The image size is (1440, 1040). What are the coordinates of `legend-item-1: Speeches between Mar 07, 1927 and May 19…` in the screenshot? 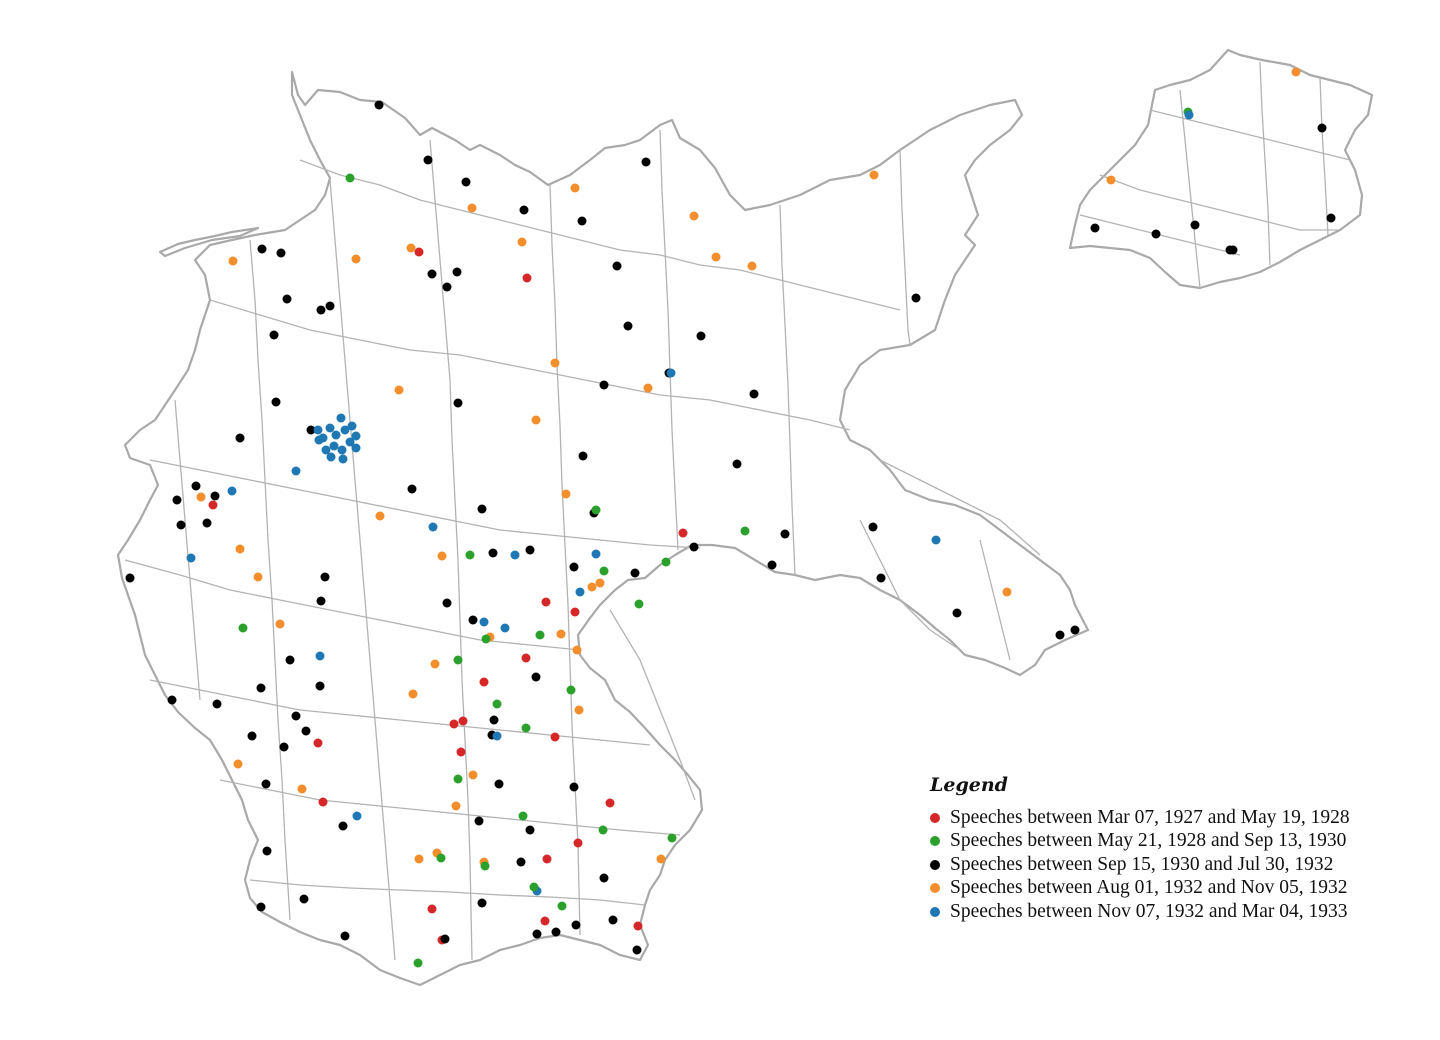 It's located at (1170, 818).